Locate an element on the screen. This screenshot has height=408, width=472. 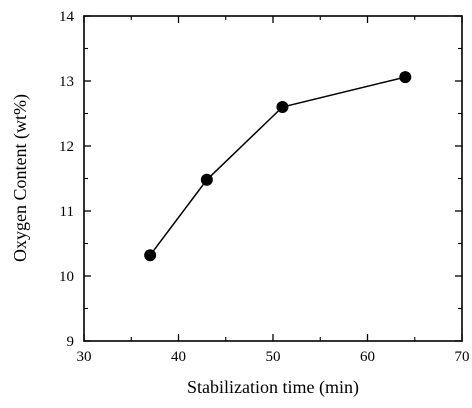
x-axis-tick-labels: 30 40 50 60 70 is located at coordinates (273, 357).